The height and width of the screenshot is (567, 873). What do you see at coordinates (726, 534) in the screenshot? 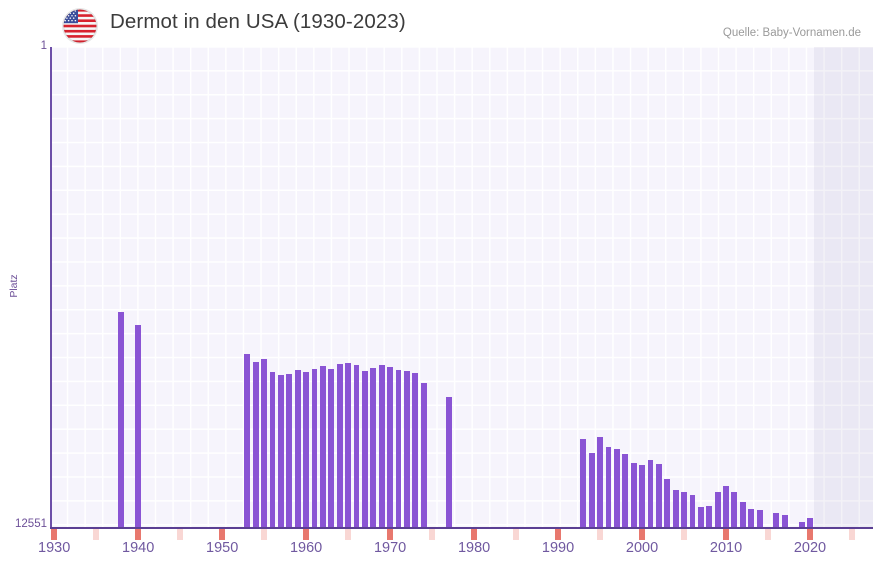
I see `x-tick-major-2010` at bounding box center [726, 534].